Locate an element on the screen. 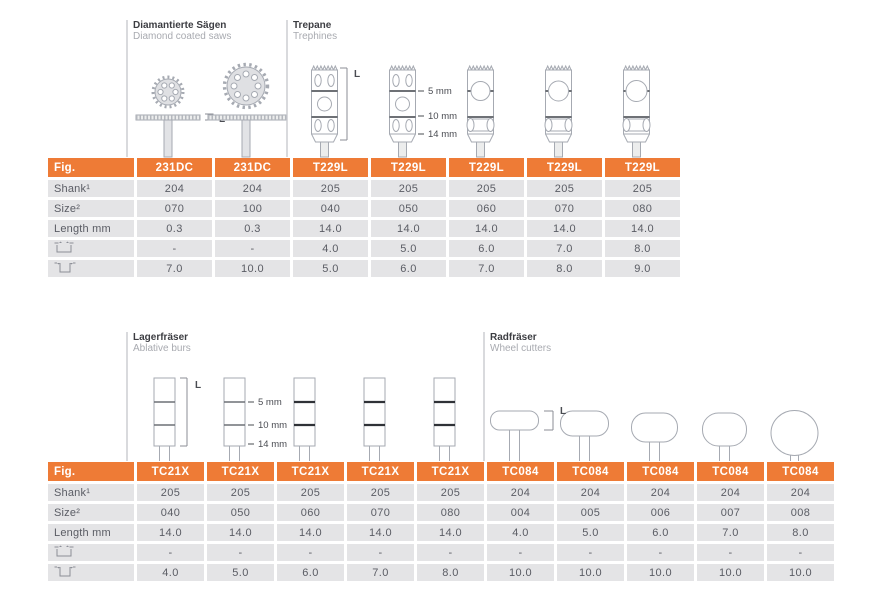 The image size is (890, 590). section-title: Lagerfräser is located at coordinates (161, 337).